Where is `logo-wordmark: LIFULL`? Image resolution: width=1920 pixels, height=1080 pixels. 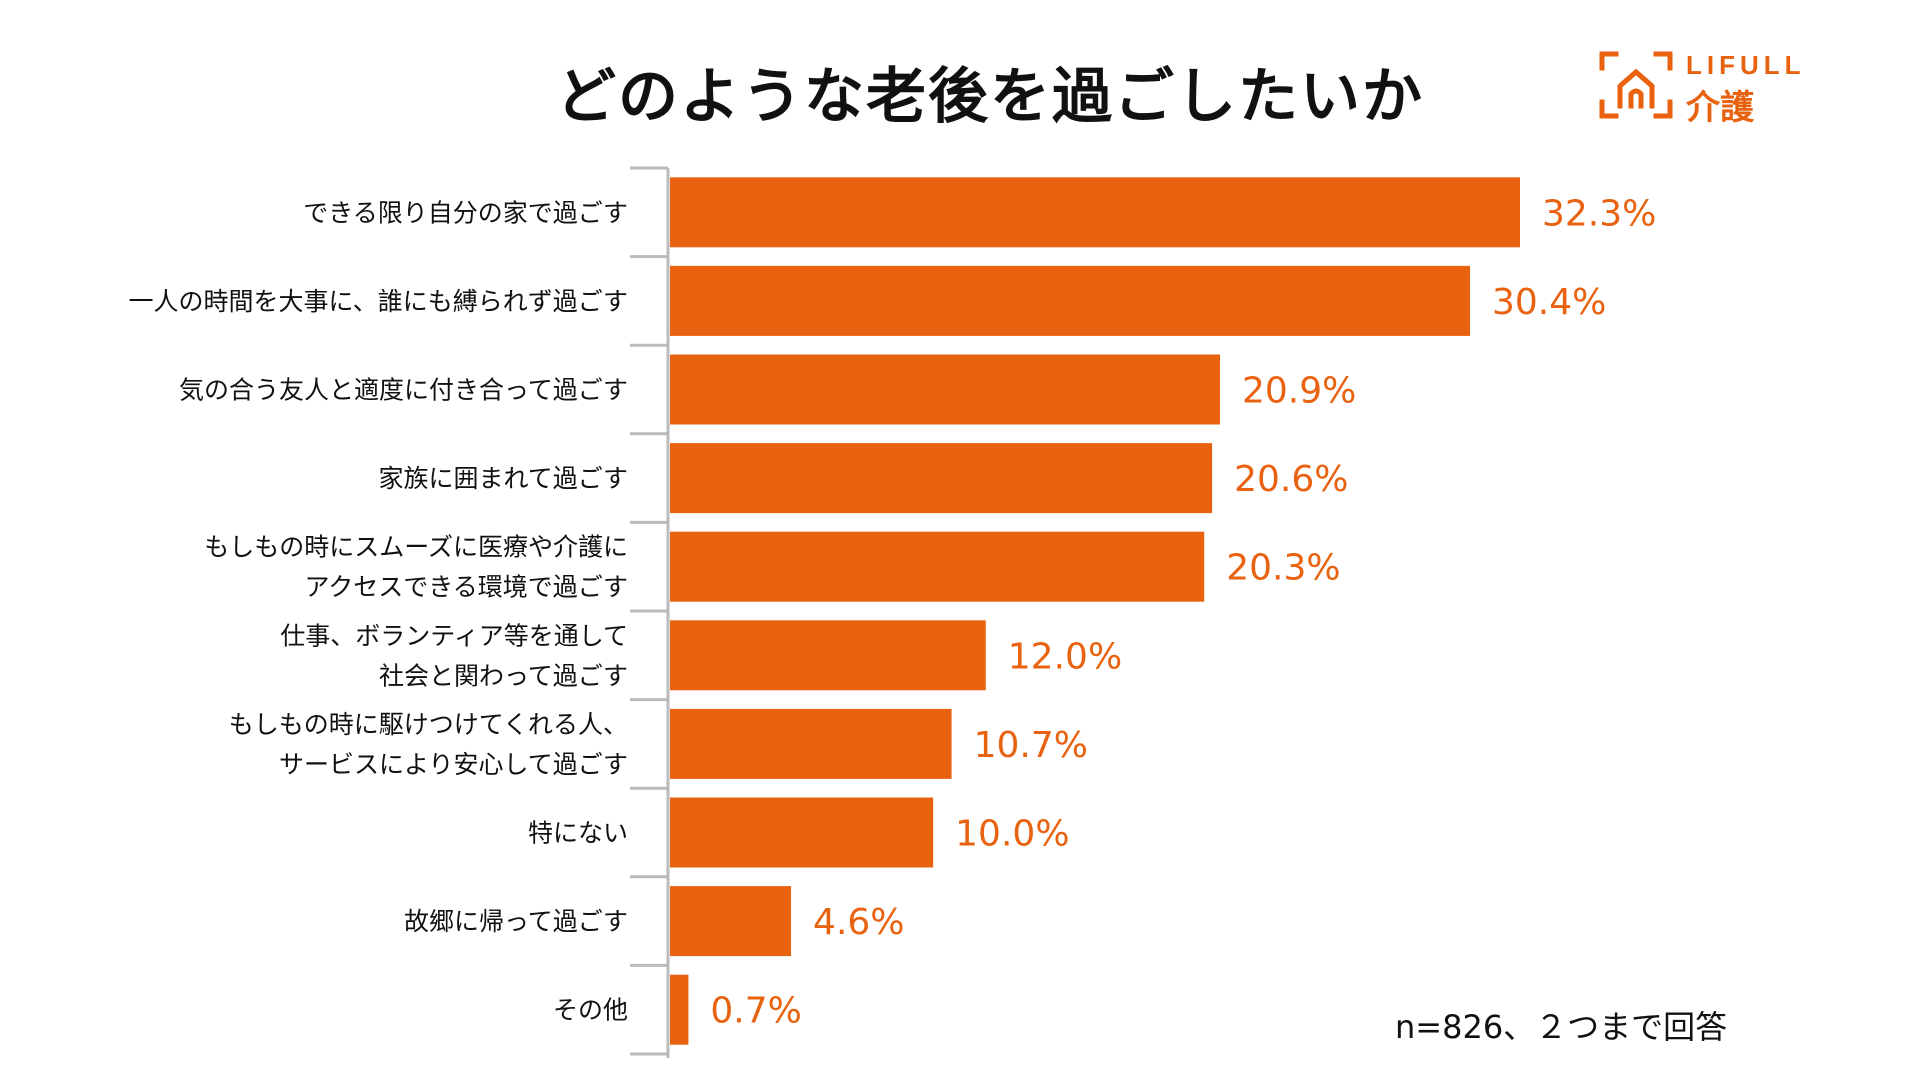 logo-wordmark: LIFULL is located at coordinates (1746, 65).